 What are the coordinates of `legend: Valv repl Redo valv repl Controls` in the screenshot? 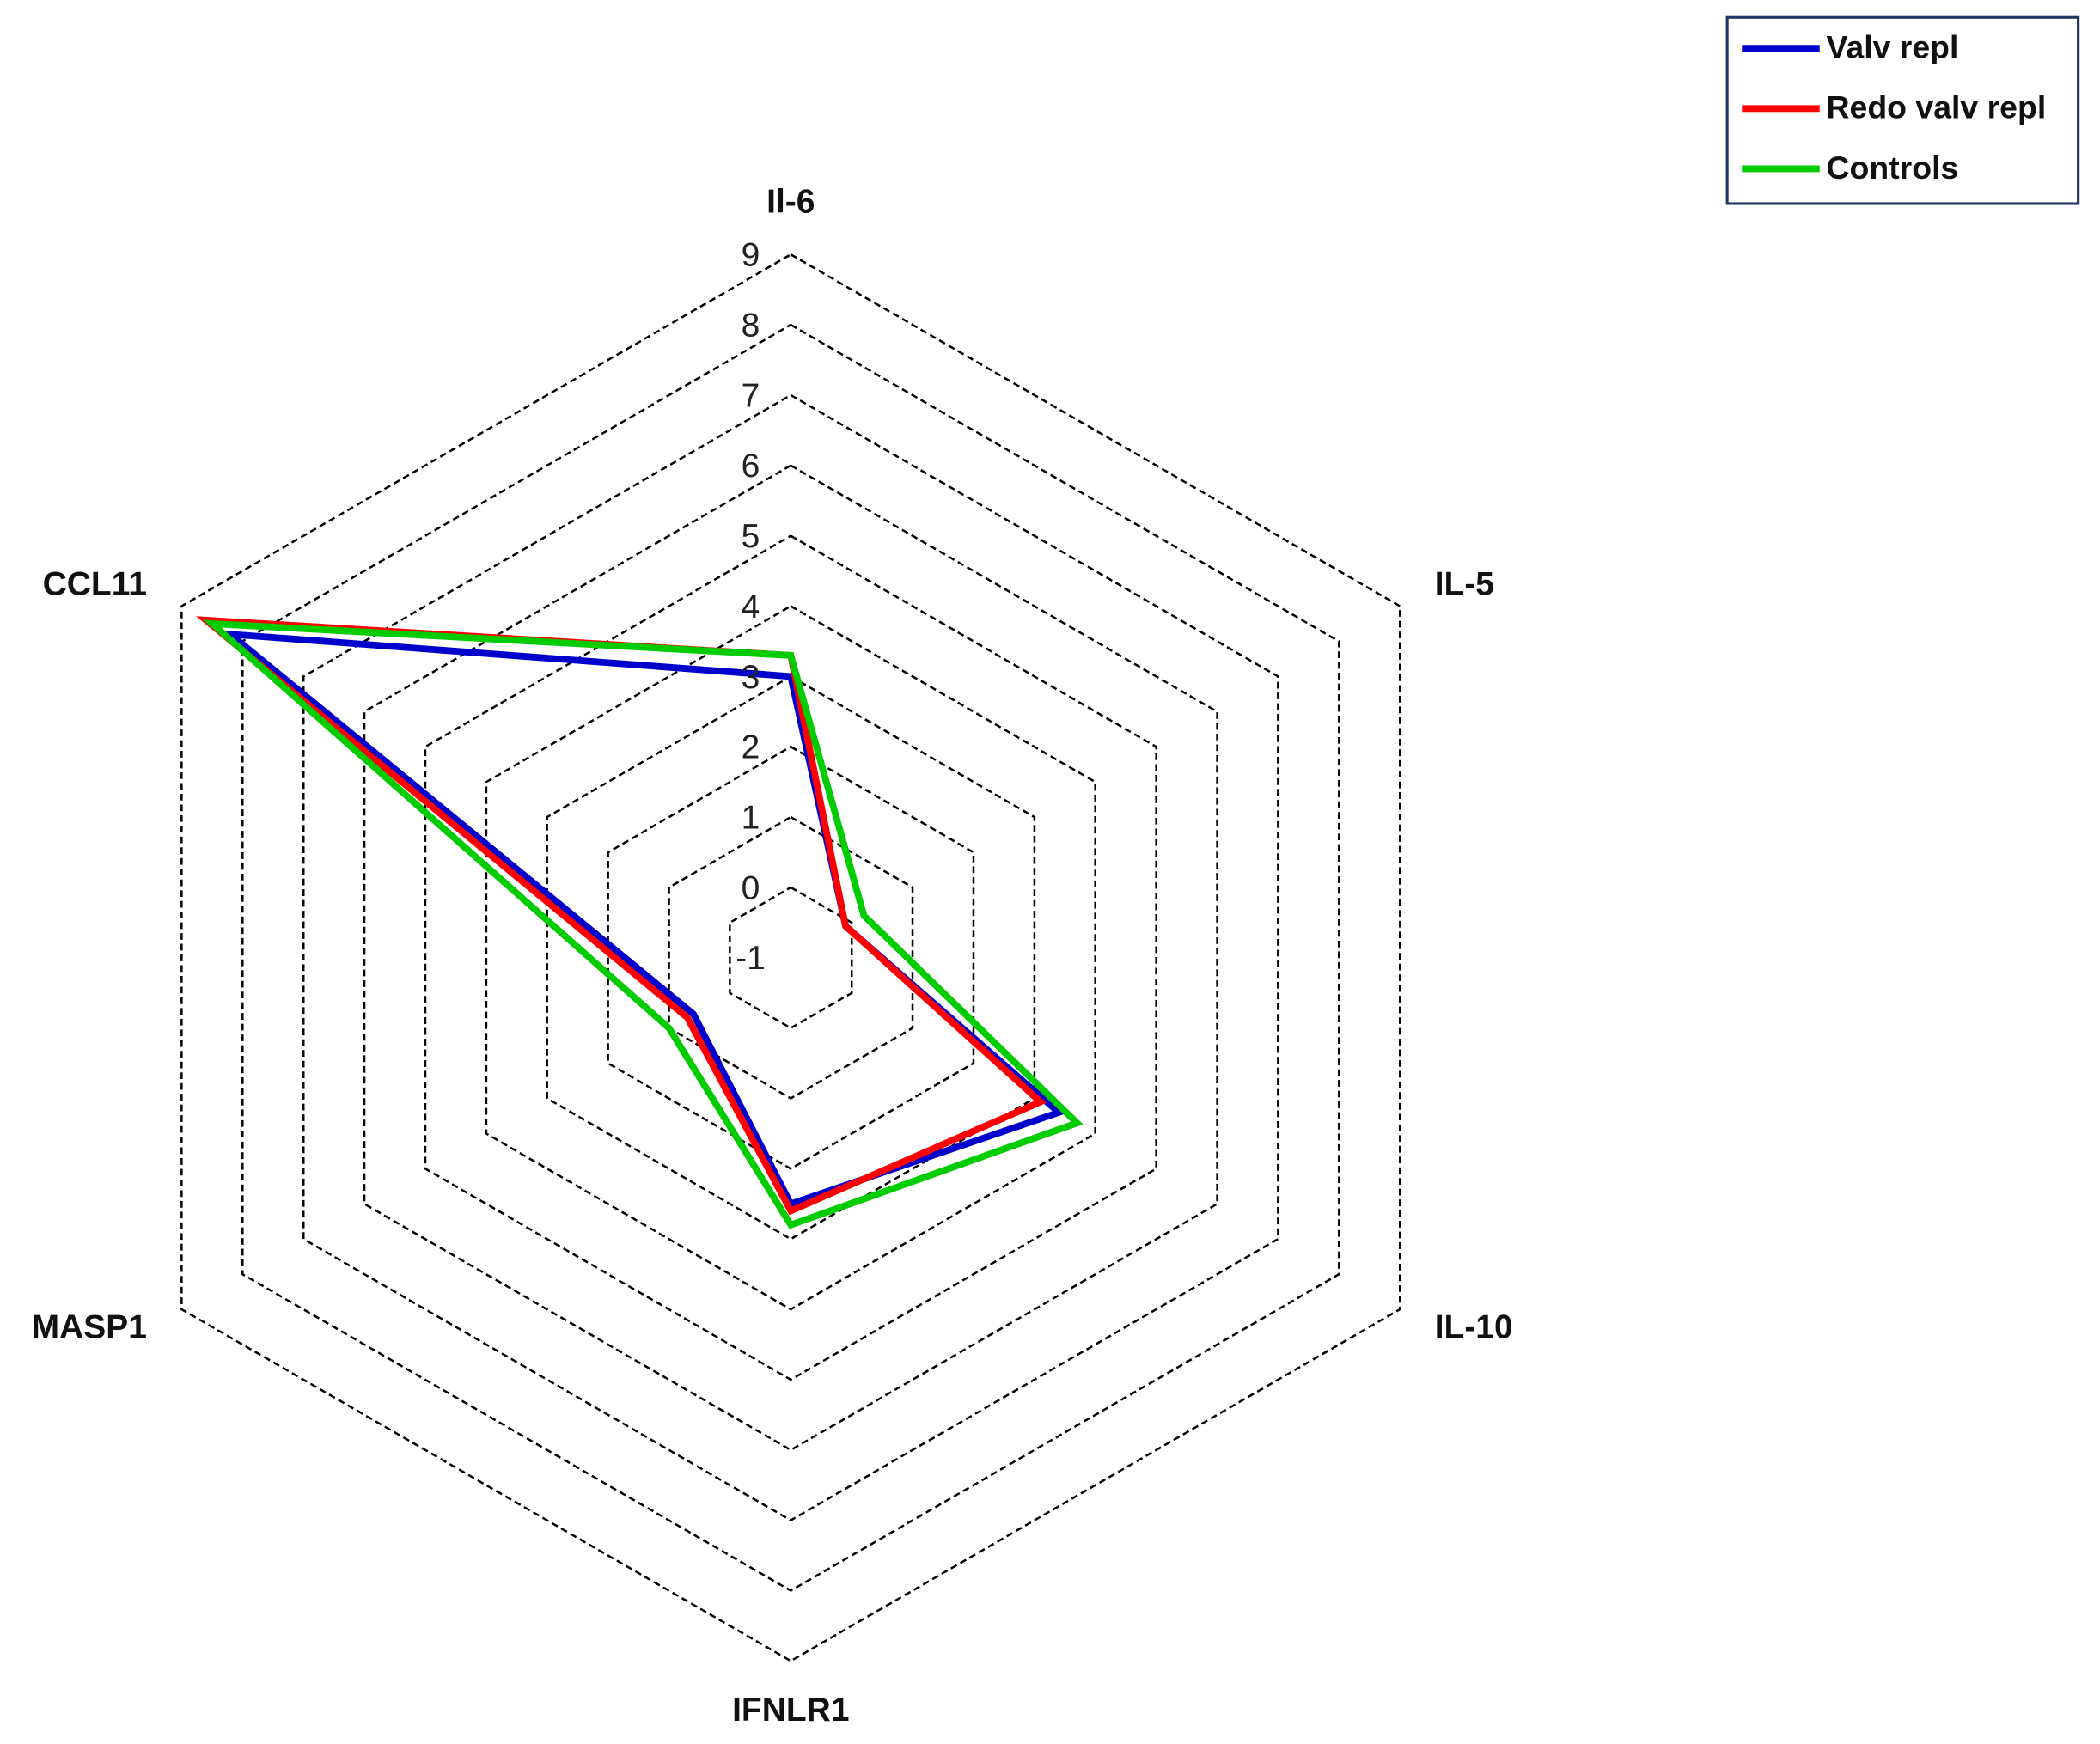 It's located at (1902, 110).